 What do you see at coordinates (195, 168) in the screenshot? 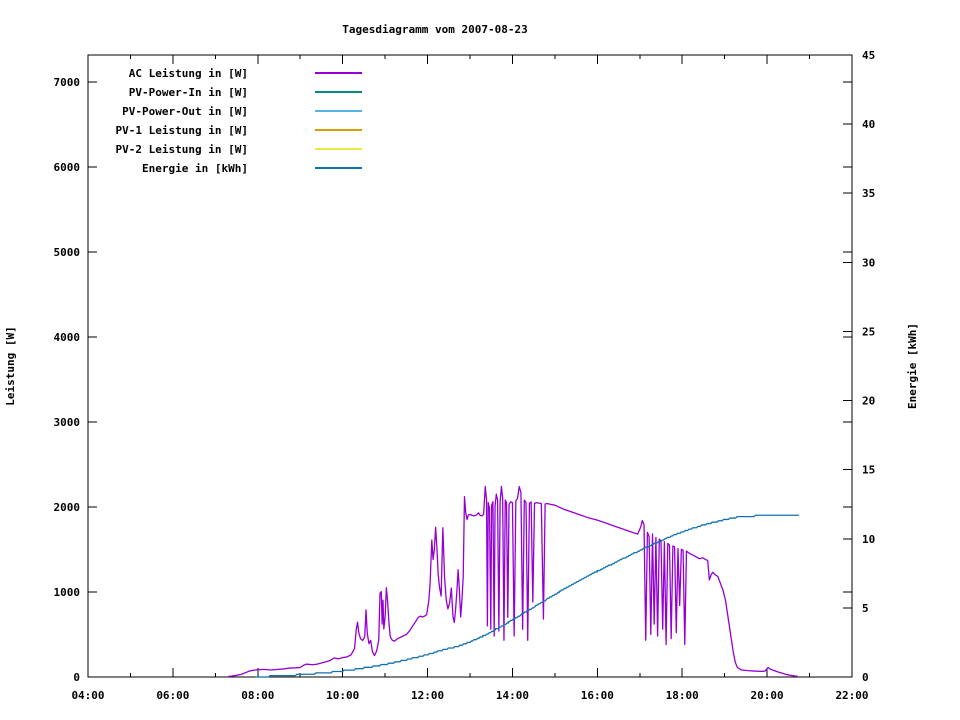
I see `legend-label: Energie in [kWh]` at bounding box center [195, 168].